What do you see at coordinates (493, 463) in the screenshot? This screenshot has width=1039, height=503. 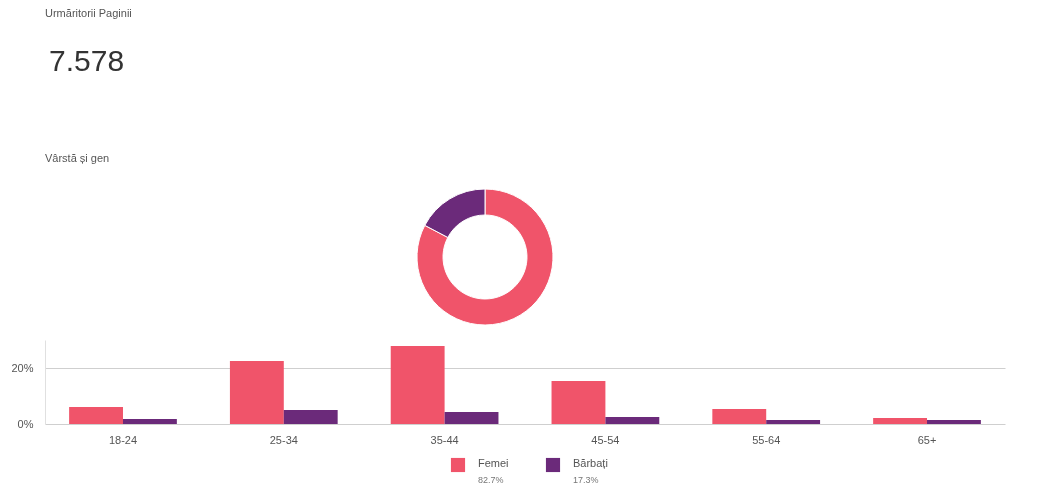 I see `legend-label: Femei` at bounding box center [493, 463].